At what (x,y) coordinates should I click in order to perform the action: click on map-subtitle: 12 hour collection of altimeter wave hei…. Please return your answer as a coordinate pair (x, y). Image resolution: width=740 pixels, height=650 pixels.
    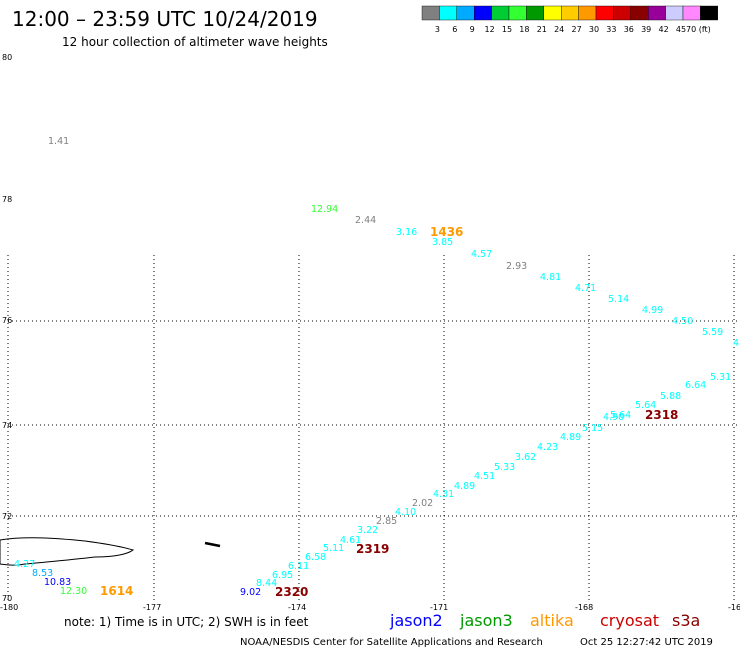
    Looking at the image, I should click on (195, 42).